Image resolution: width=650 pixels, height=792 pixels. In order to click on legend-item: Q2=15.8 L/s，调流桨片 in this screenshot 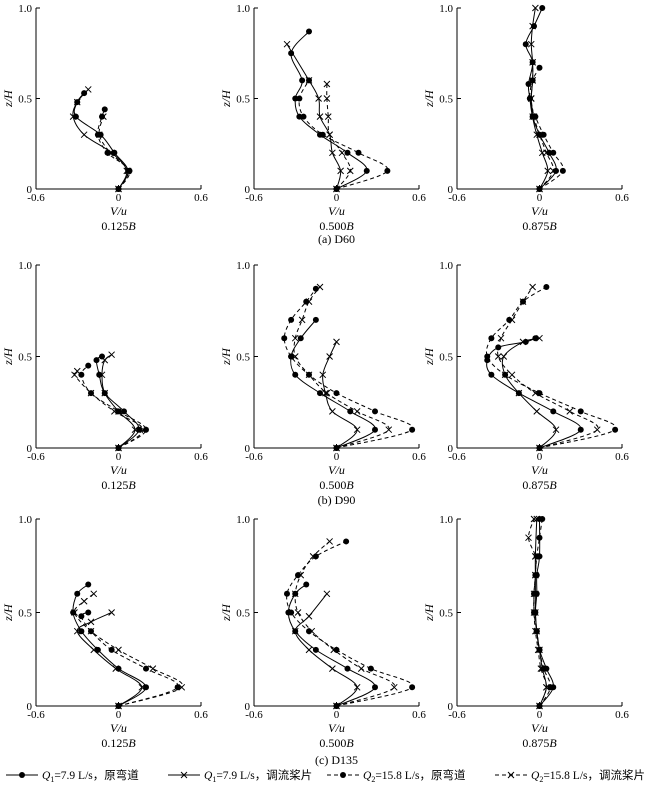, I will do `click(570, 776)`.